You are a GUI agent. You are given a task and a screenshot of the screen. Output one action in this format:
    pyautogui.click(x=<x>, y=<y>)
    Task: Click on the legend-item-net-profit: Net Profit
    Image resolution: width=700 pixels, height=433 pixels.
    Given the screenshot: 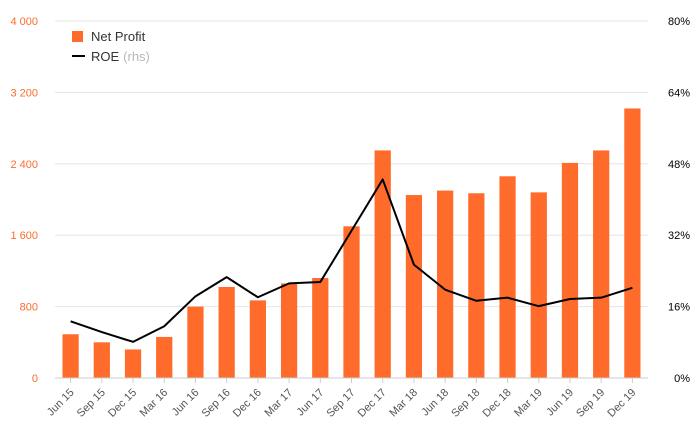 What is the action you would take?
    pyautogui.click(x=111, y=36)
    